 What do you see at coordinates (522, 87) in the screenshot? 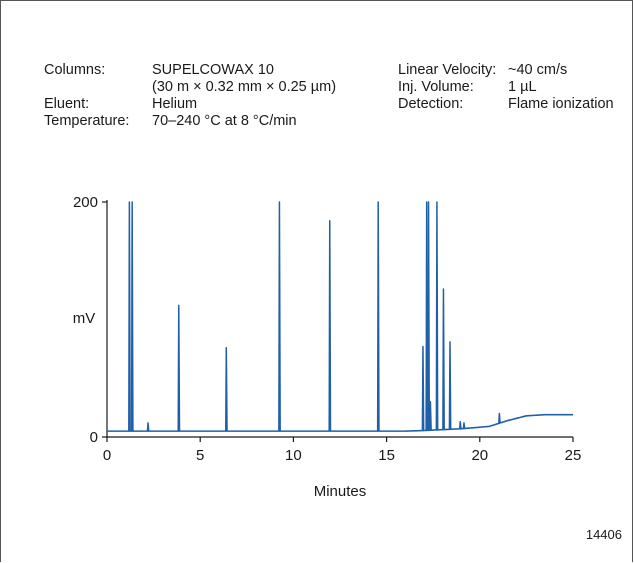
I see `inj-volume-value: 1 µL` at bounding box center [522, 87].